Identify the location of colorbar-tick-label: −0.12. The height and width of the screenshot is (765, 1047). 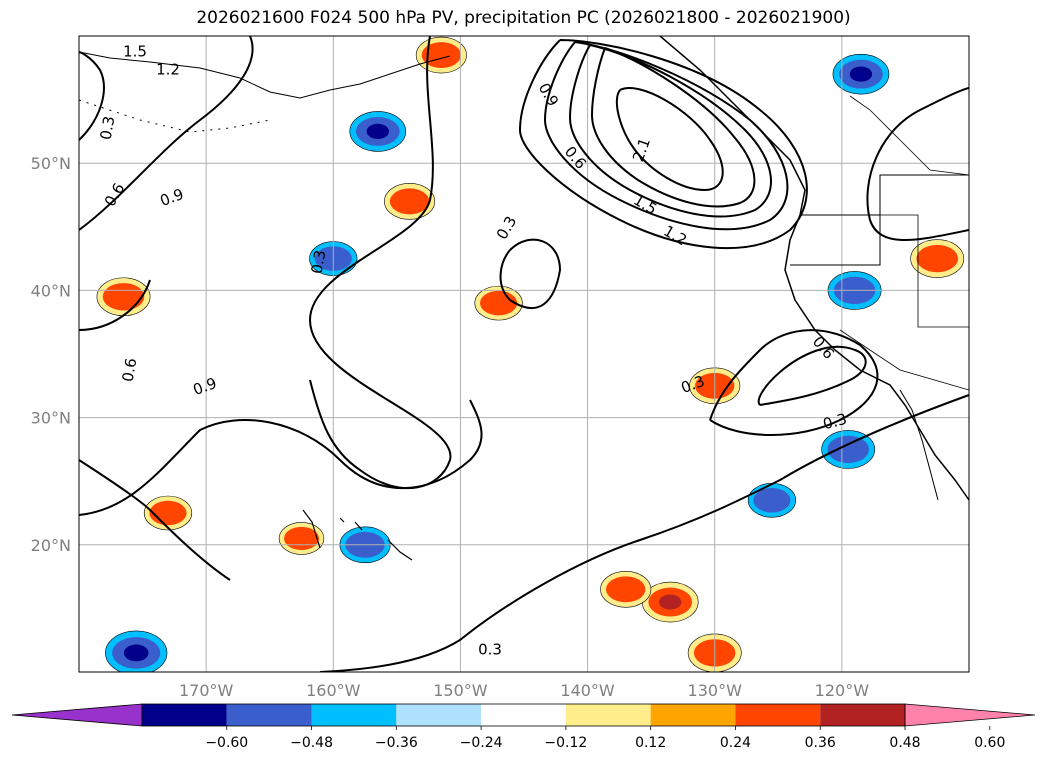
(565, 743).